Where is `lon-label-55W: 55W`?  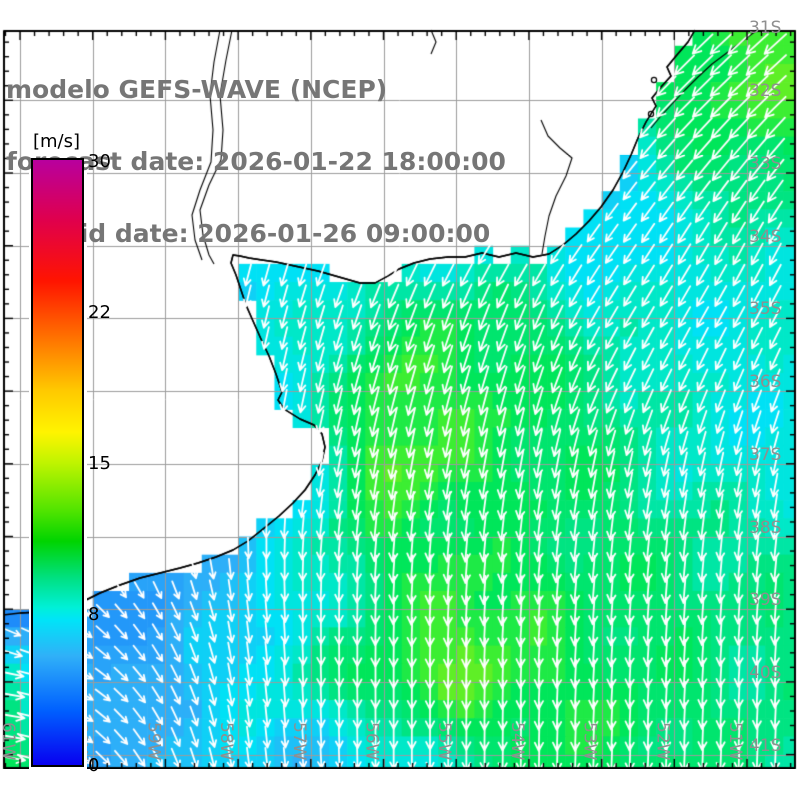
lon-label-55W: 55W is located at coordinates (444, 741).